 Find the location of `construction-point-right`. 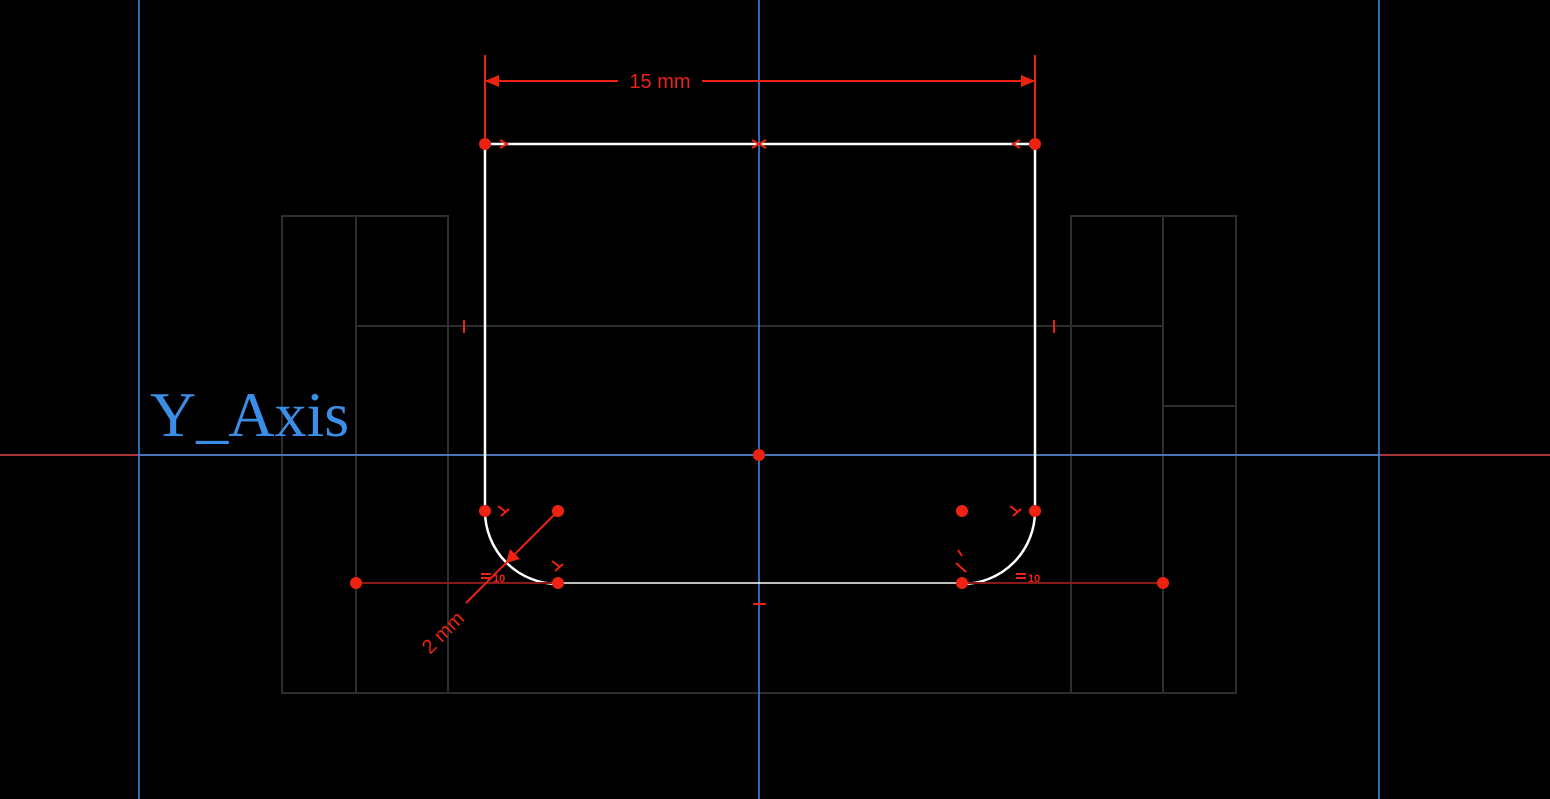

construction-point-right is located at coordinates (1163, 583).